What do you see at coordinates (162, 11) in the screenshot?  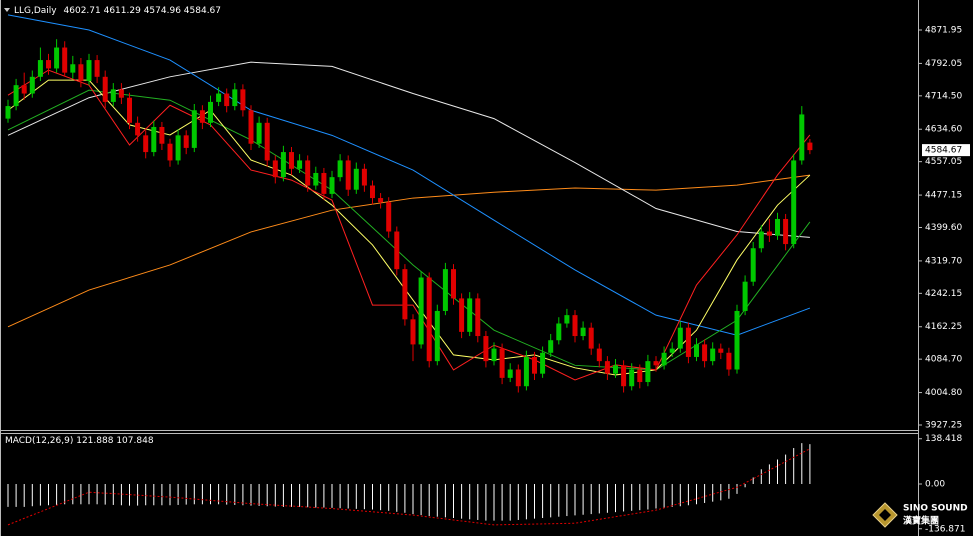 I see `low: 4574.96` at bounding box center [162, 11].